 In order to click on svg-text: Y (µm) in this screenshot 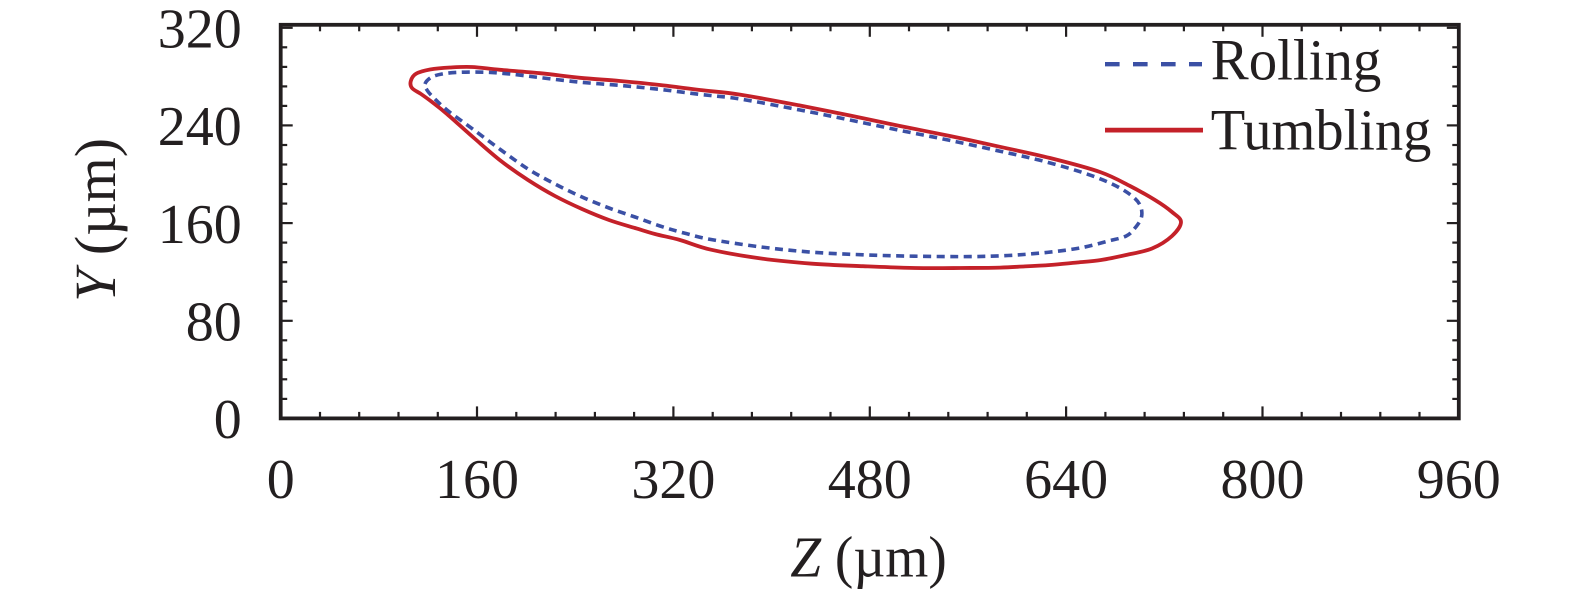, I will do `click(95, 220)`.